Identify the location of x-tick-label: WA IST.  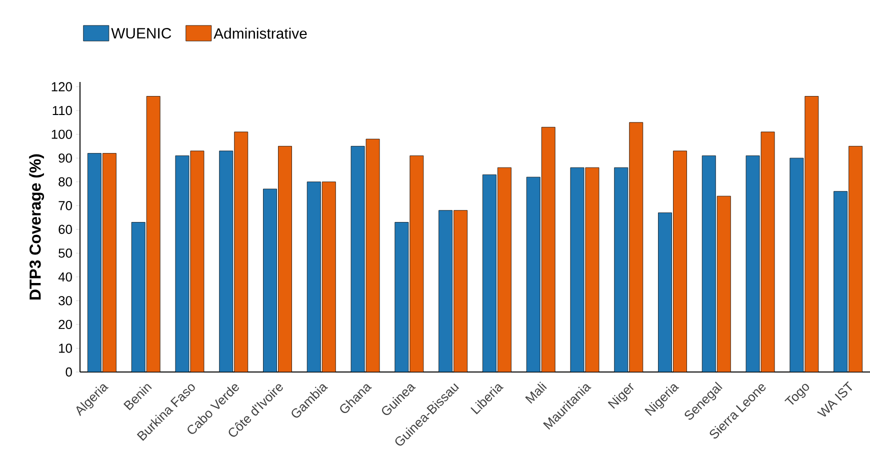
(834, 399).